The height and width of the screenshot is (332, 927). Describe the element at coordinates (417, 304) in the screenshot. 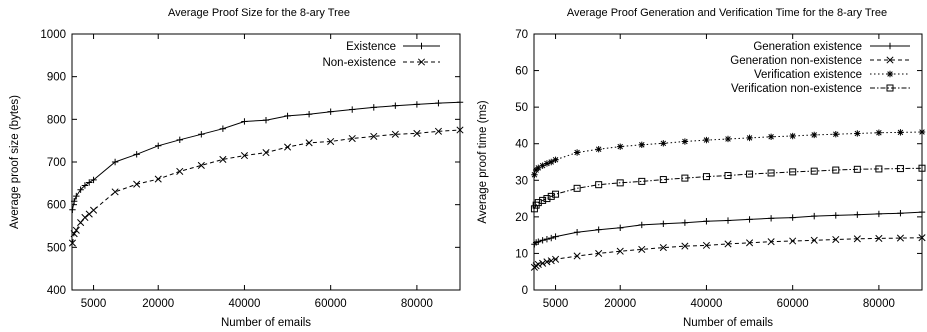

I see `x-tick-label: 80000` at that location.